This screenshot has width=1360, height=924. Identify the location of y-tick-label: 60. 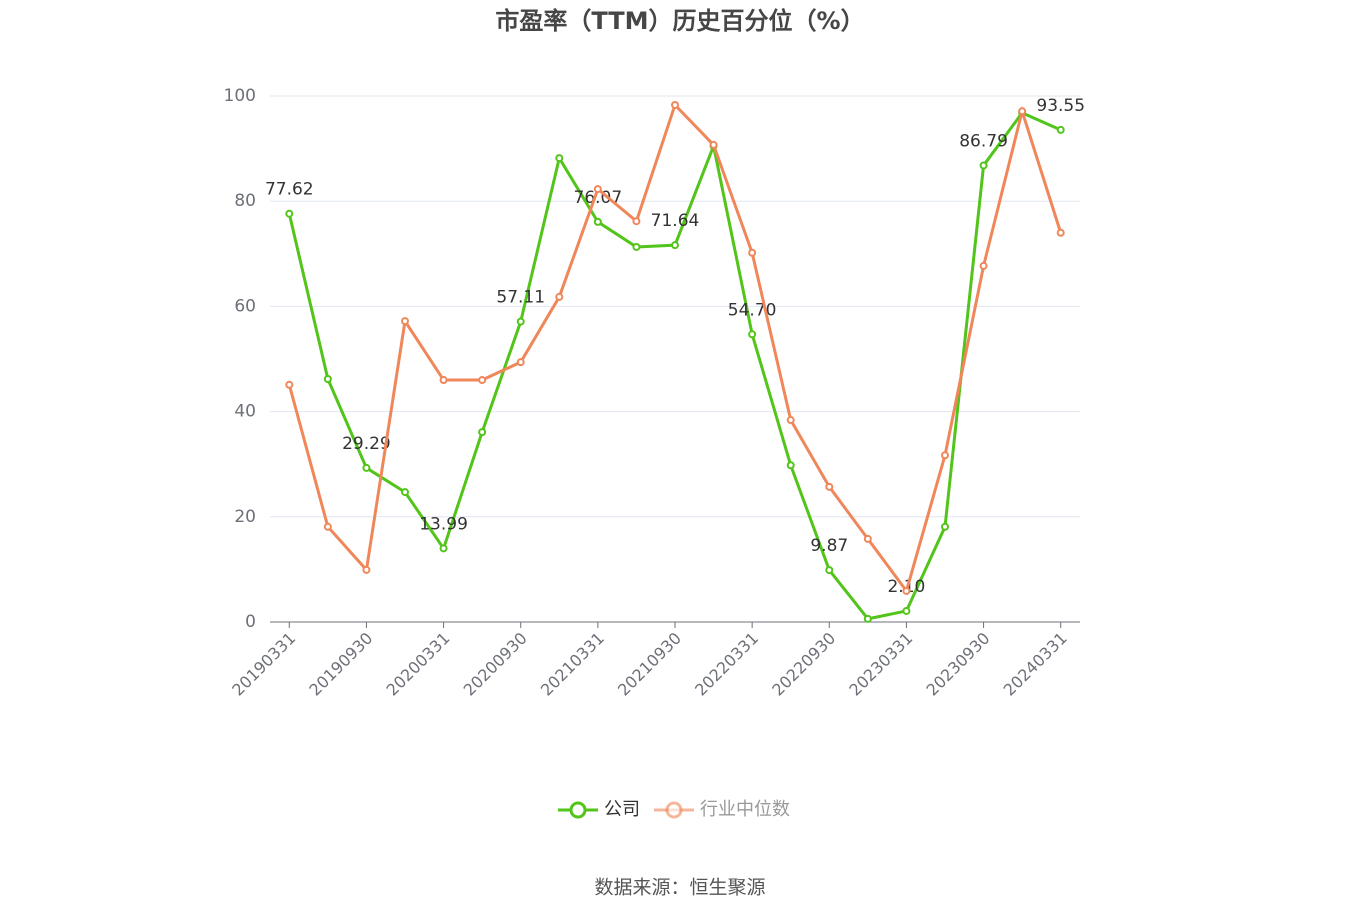
(245, 306).